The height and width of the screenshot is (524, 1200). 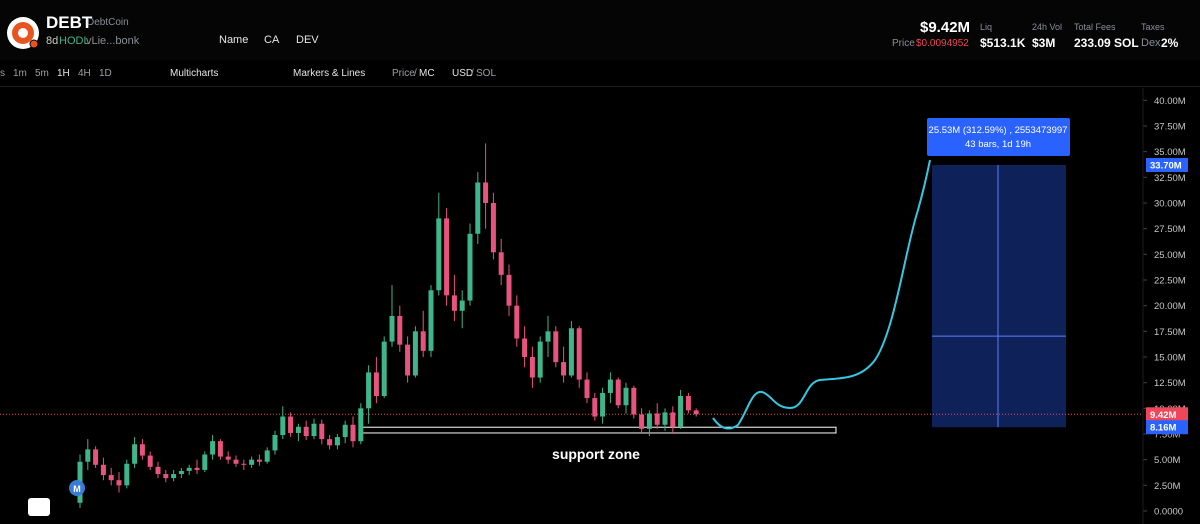 What do you see at coordinates (84, 73) in the screenshot?
I see `interval: 4H` at bounding box center [84, 73].